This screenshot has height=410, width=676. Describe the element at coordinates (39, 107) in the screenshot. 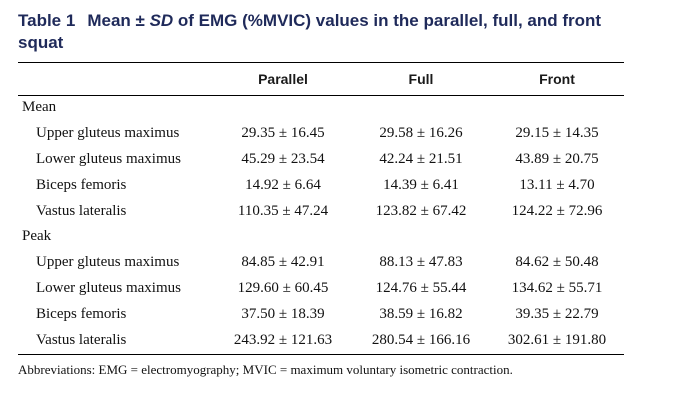

I see `group-label: Mean` at that location.